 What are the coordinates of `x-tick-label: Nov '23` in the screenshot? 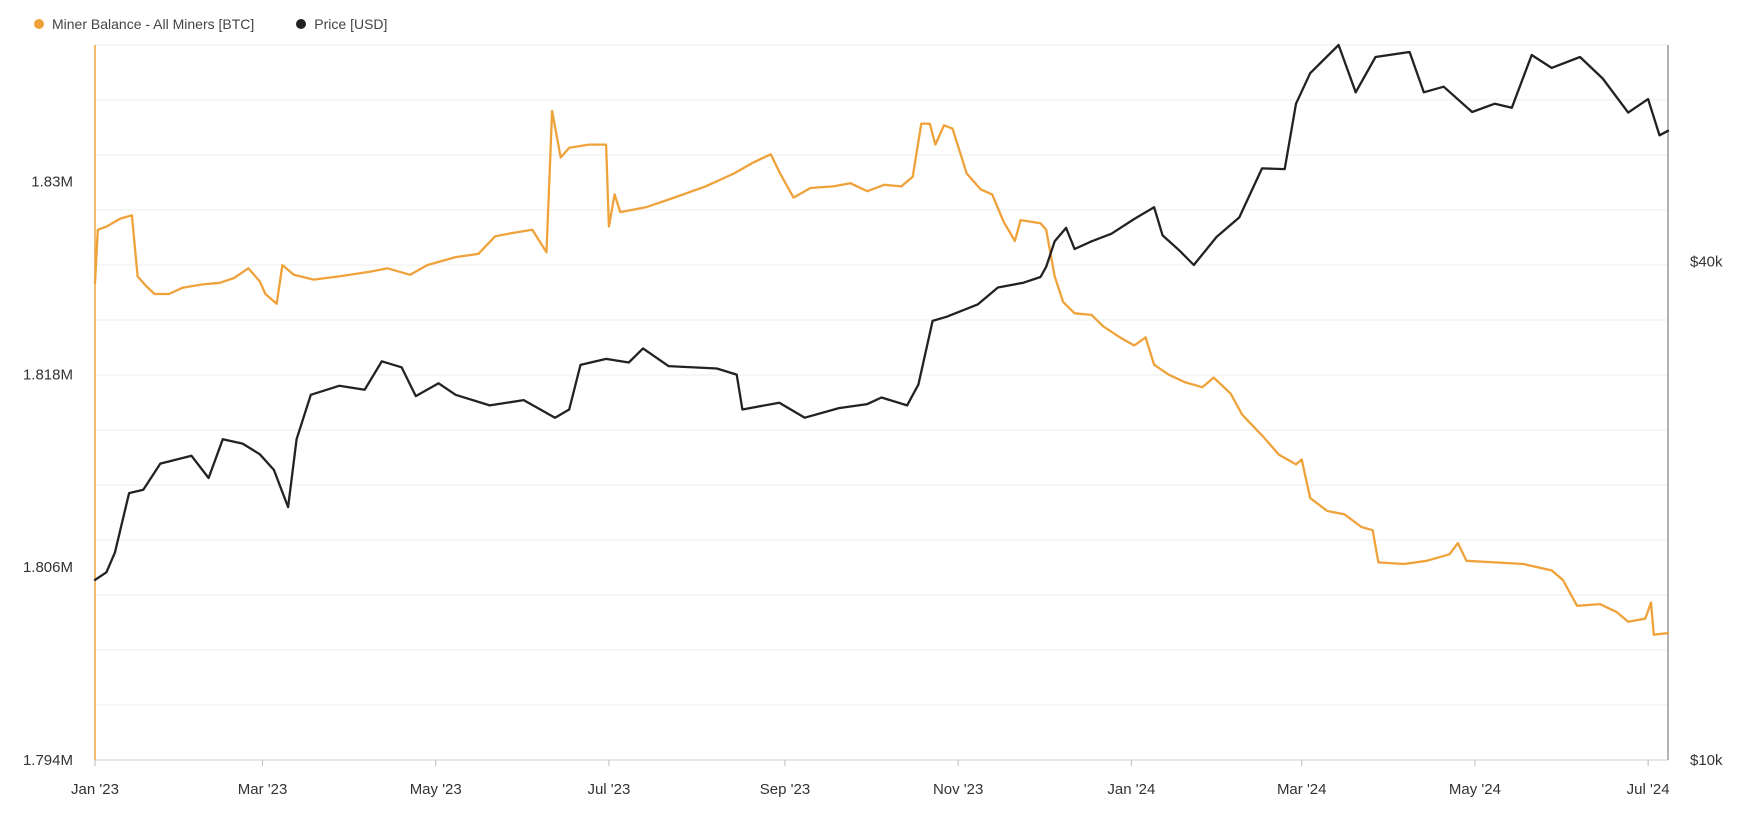 It's located at (958, 789).